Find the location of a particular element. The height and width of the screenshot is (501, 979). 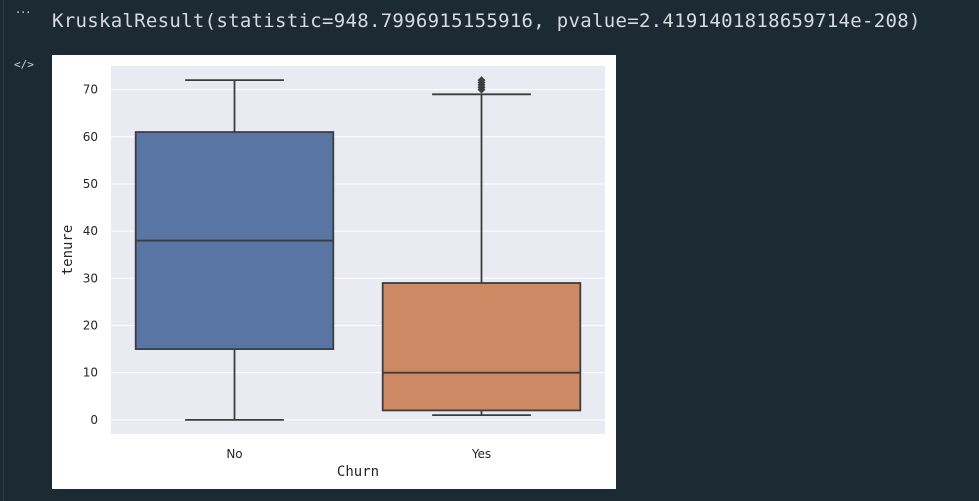

outlier-point is located at coordinates (481, 80).